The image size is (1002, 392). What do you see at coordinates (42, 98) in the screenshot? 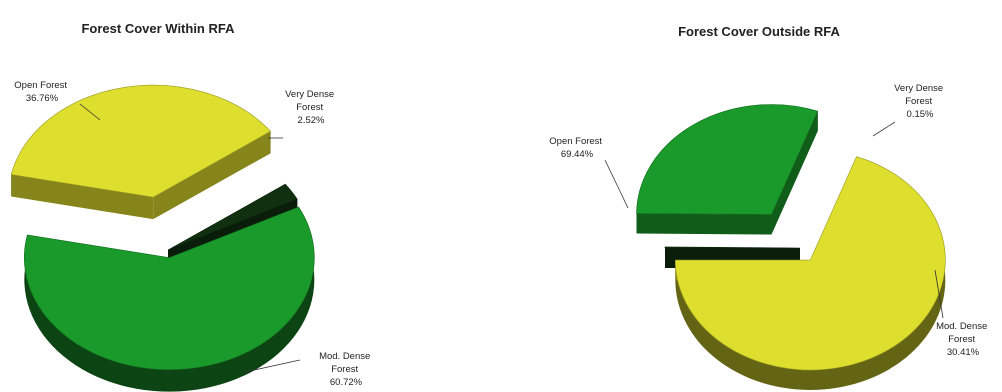
I see `slice-value-label: 36.76%` at bounding box center [42, 98].